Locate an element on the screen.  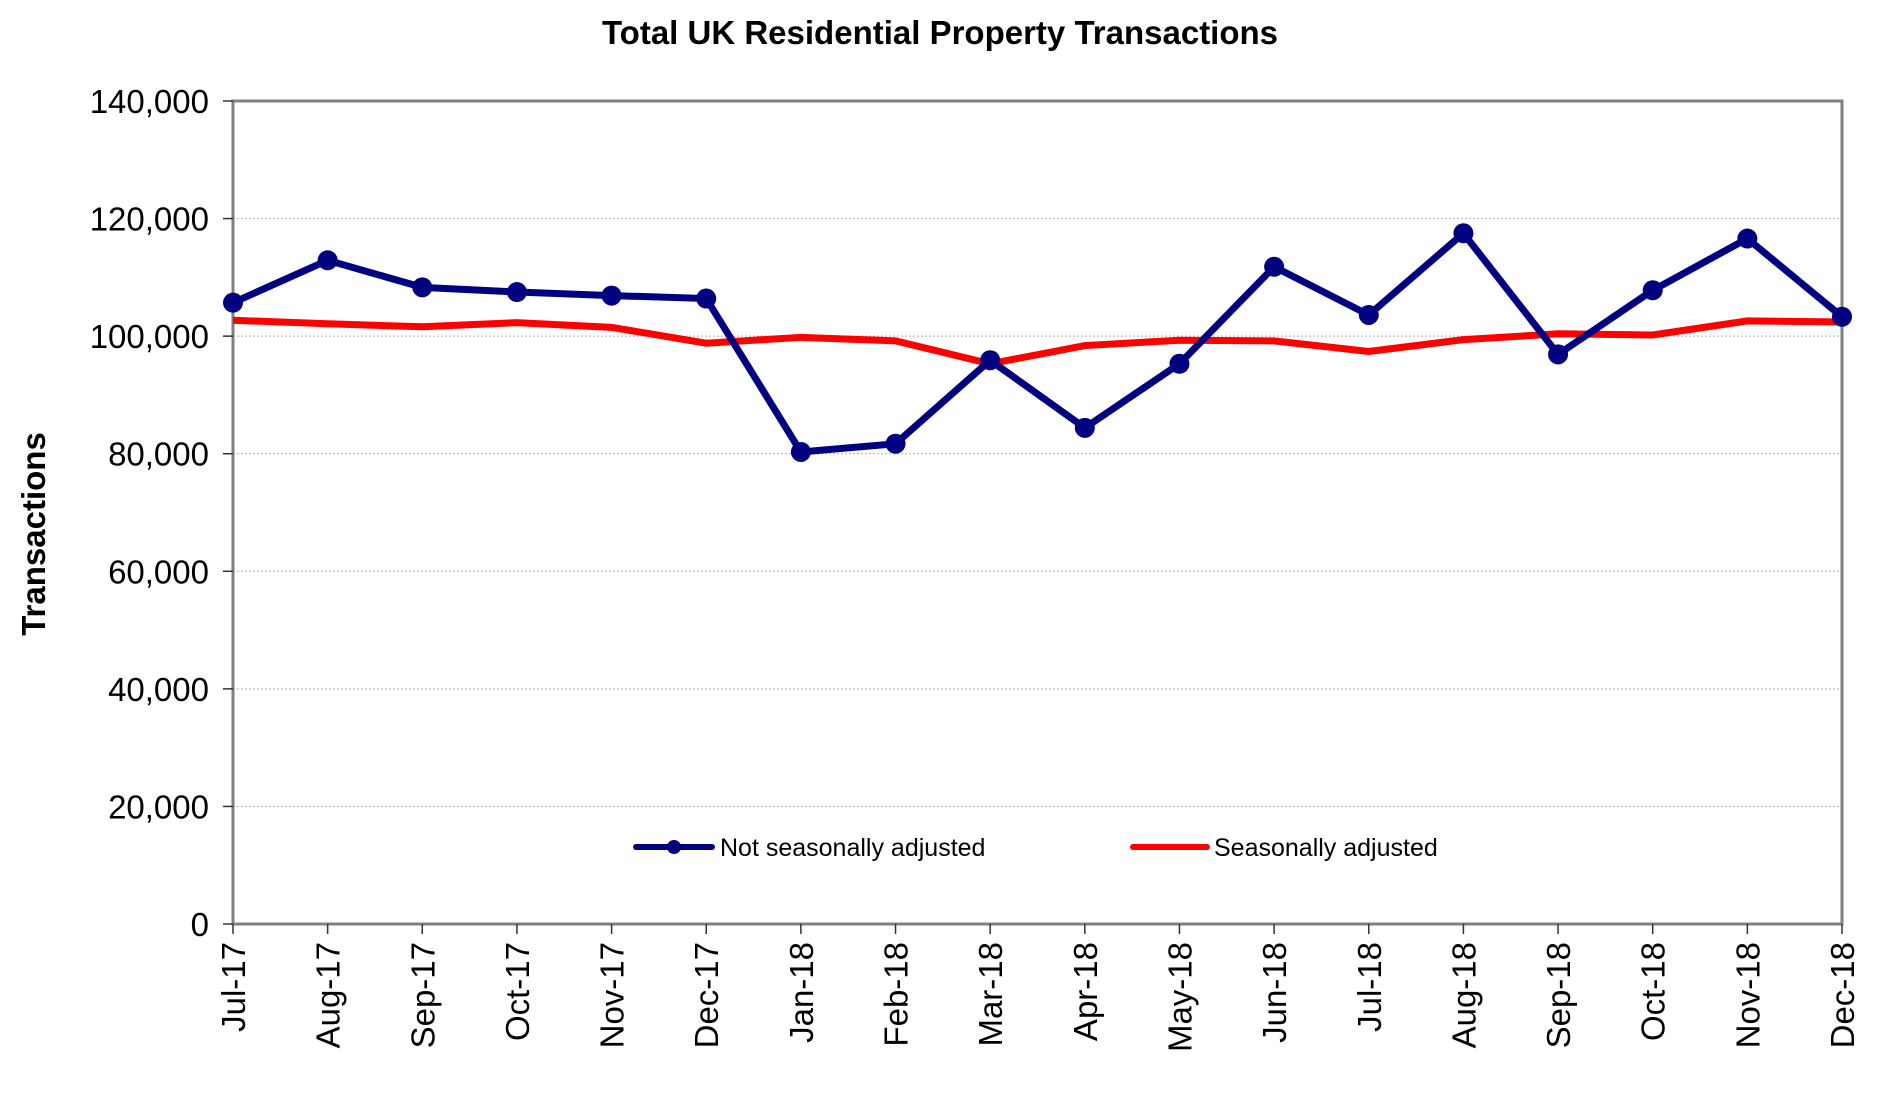
x-tick-label: Sep-17 is located at coordinates (422, 995).